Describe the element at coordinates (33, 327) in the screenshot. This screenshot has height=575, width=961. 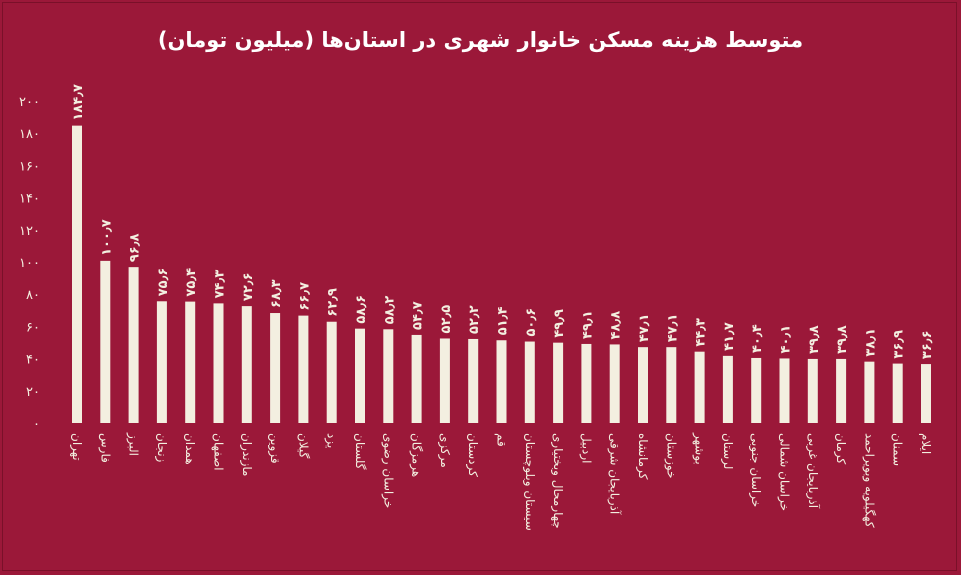
I see `y-tick-label: ۶۰` at that location.